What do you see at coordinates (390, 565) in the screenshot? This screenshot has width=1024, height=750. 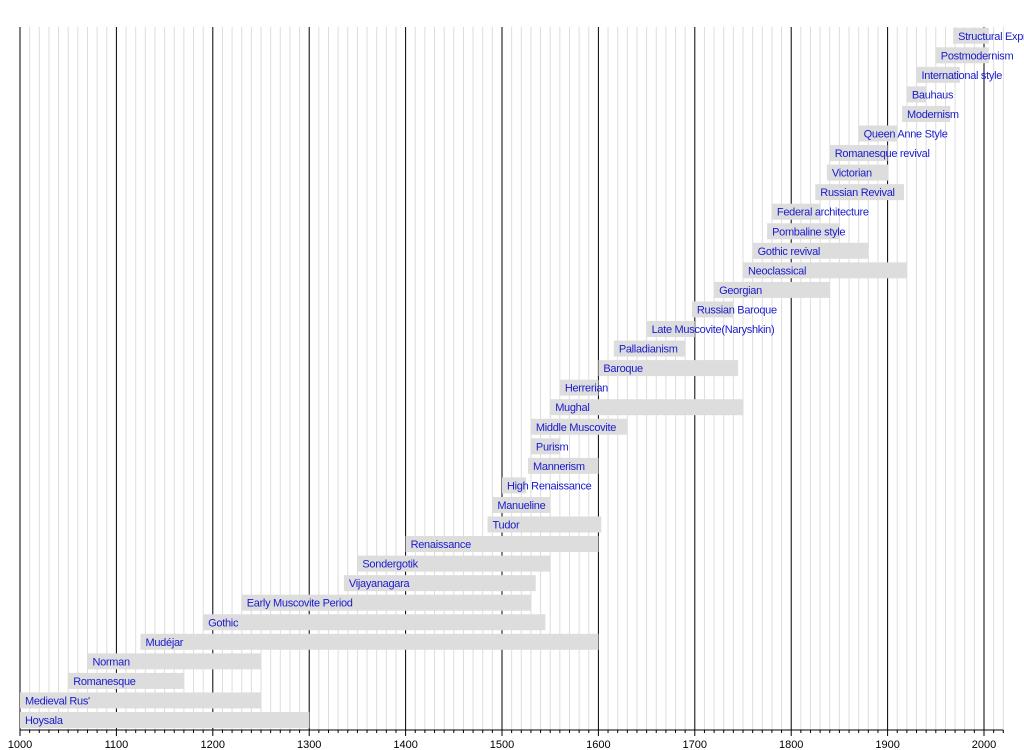 I see `period-label: Sondergotik` at bounding box center [390, 565].